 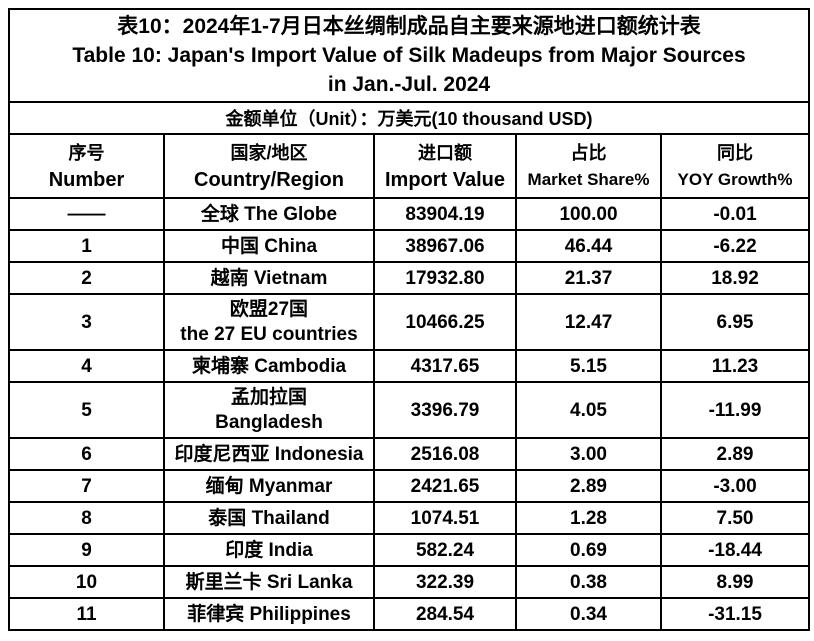 I want to click on cell-import-value: 322.39, so click(x=445, y=582).